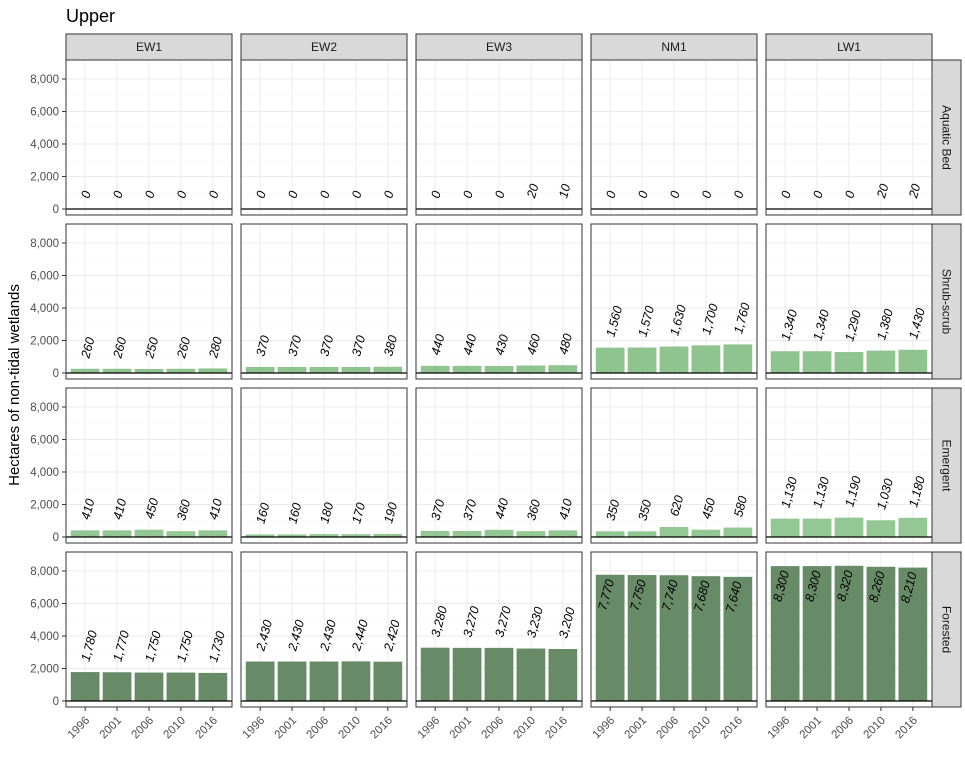 The height and width of the screenshot is (772, 965). What do you see at coordinates (817, 194) in the screenshot?
I see `value-label-lw1-aquatic-bed-2001: 0` at bounding box center [817, 194].